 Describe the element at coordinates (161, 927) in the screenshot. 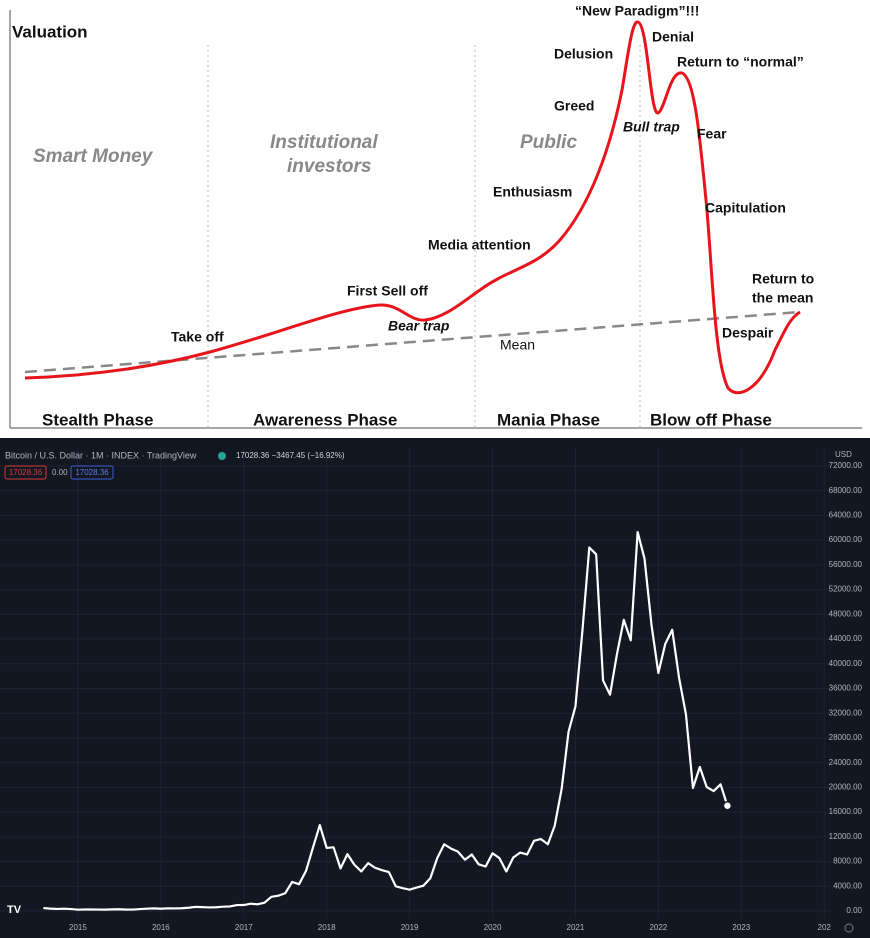

I see `x-tick-label: 2016` at that location.